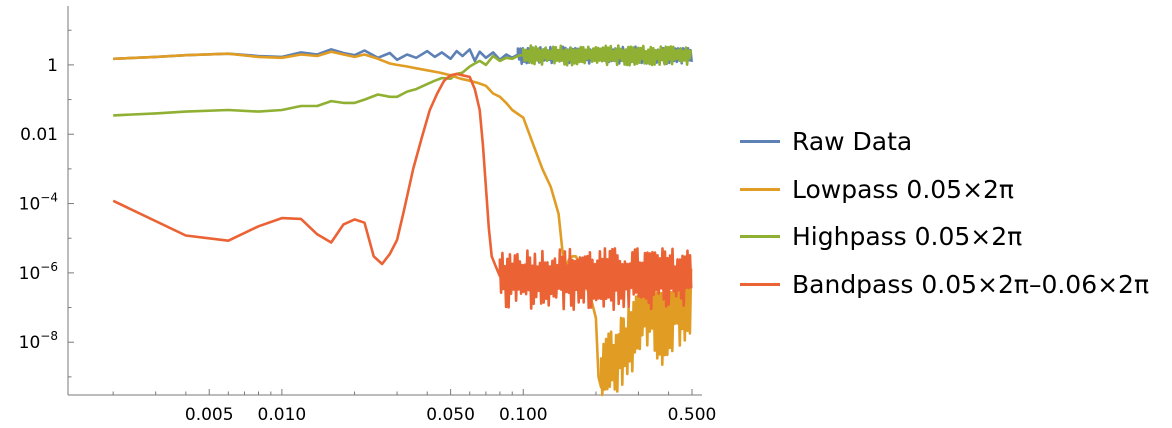 This screenshot has height=428, width=1172. What do you see at coordinates (209, 415) in the screenshot?
I see `x-tick-label: 0.005` at bounding box center [209, 415].